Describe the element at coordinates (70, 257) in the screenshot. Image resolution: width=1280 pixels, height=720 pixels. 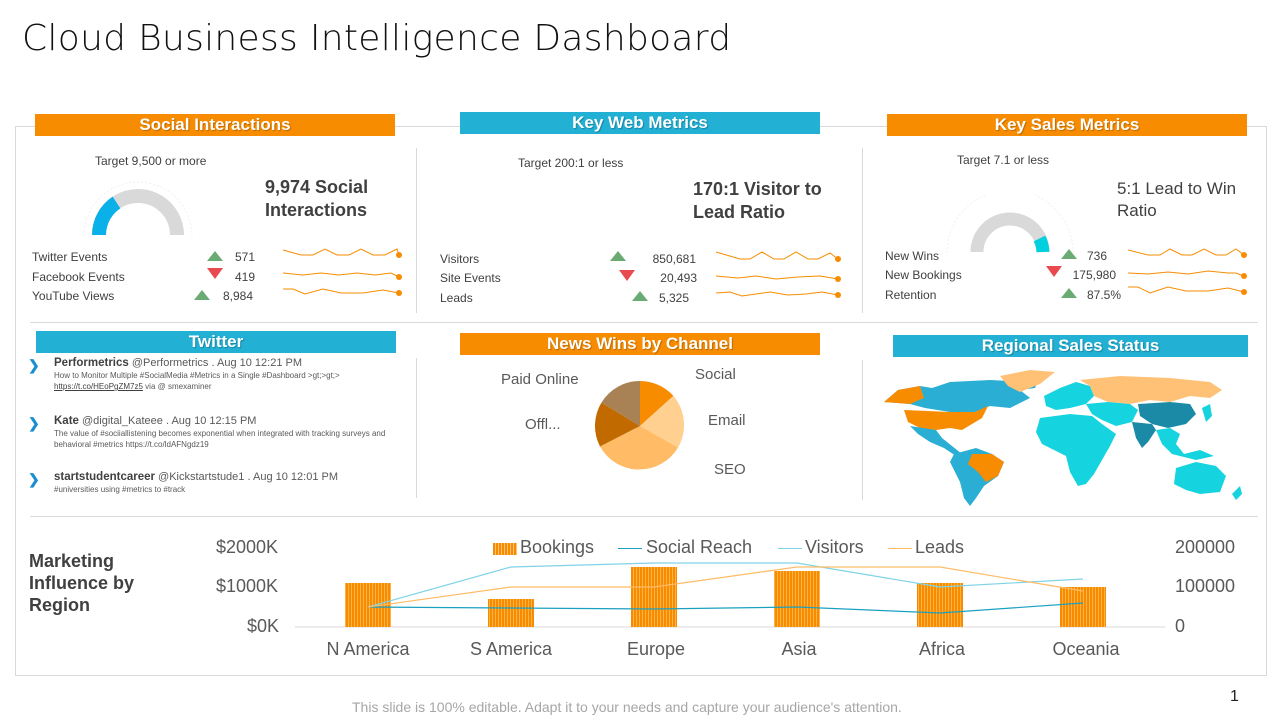
I see `metric-label: Twitter Events` at that location.